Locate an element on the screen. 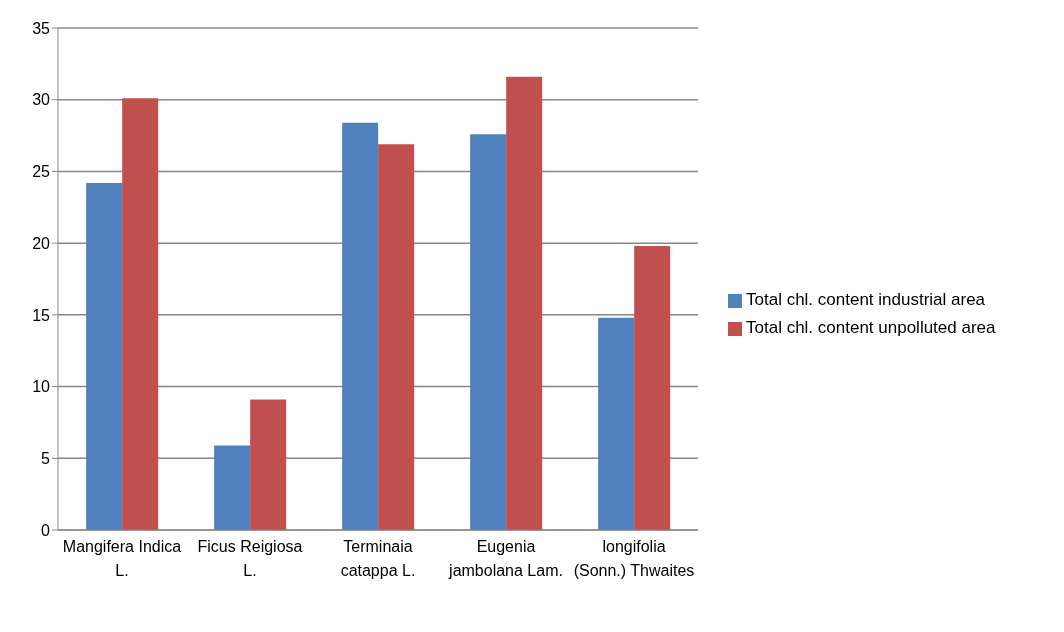 This screenshot has height=632, width=1064. y-tick-label: 35 is located at coordinates (41, 28).